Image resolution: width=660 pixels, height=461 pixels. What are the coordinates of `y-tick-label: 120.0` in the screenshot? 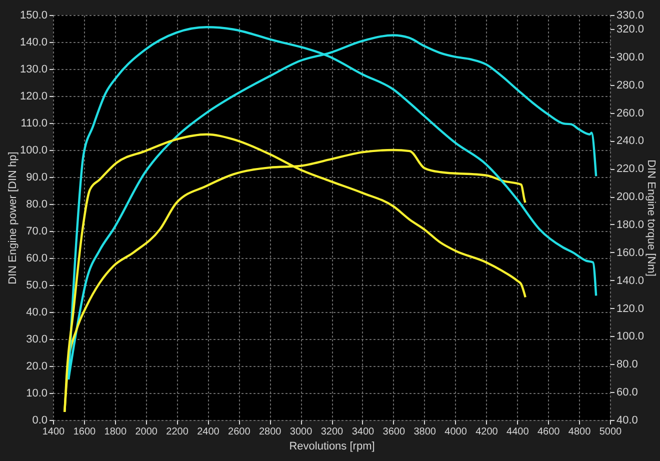 It's located at (34, 96).